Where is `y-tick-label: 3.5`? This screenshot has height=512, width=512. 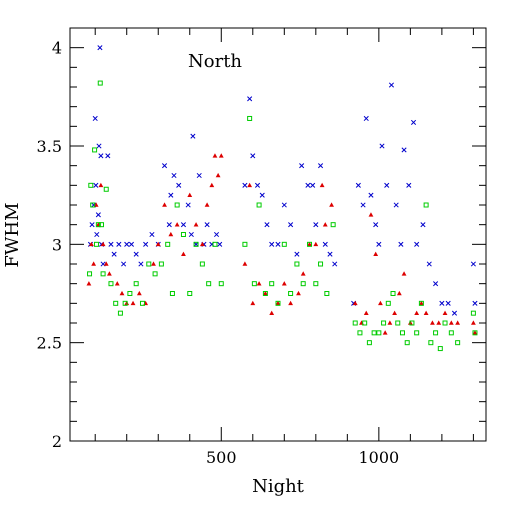 y-tick-label: 3.5 is located at coordinates (49, 146).